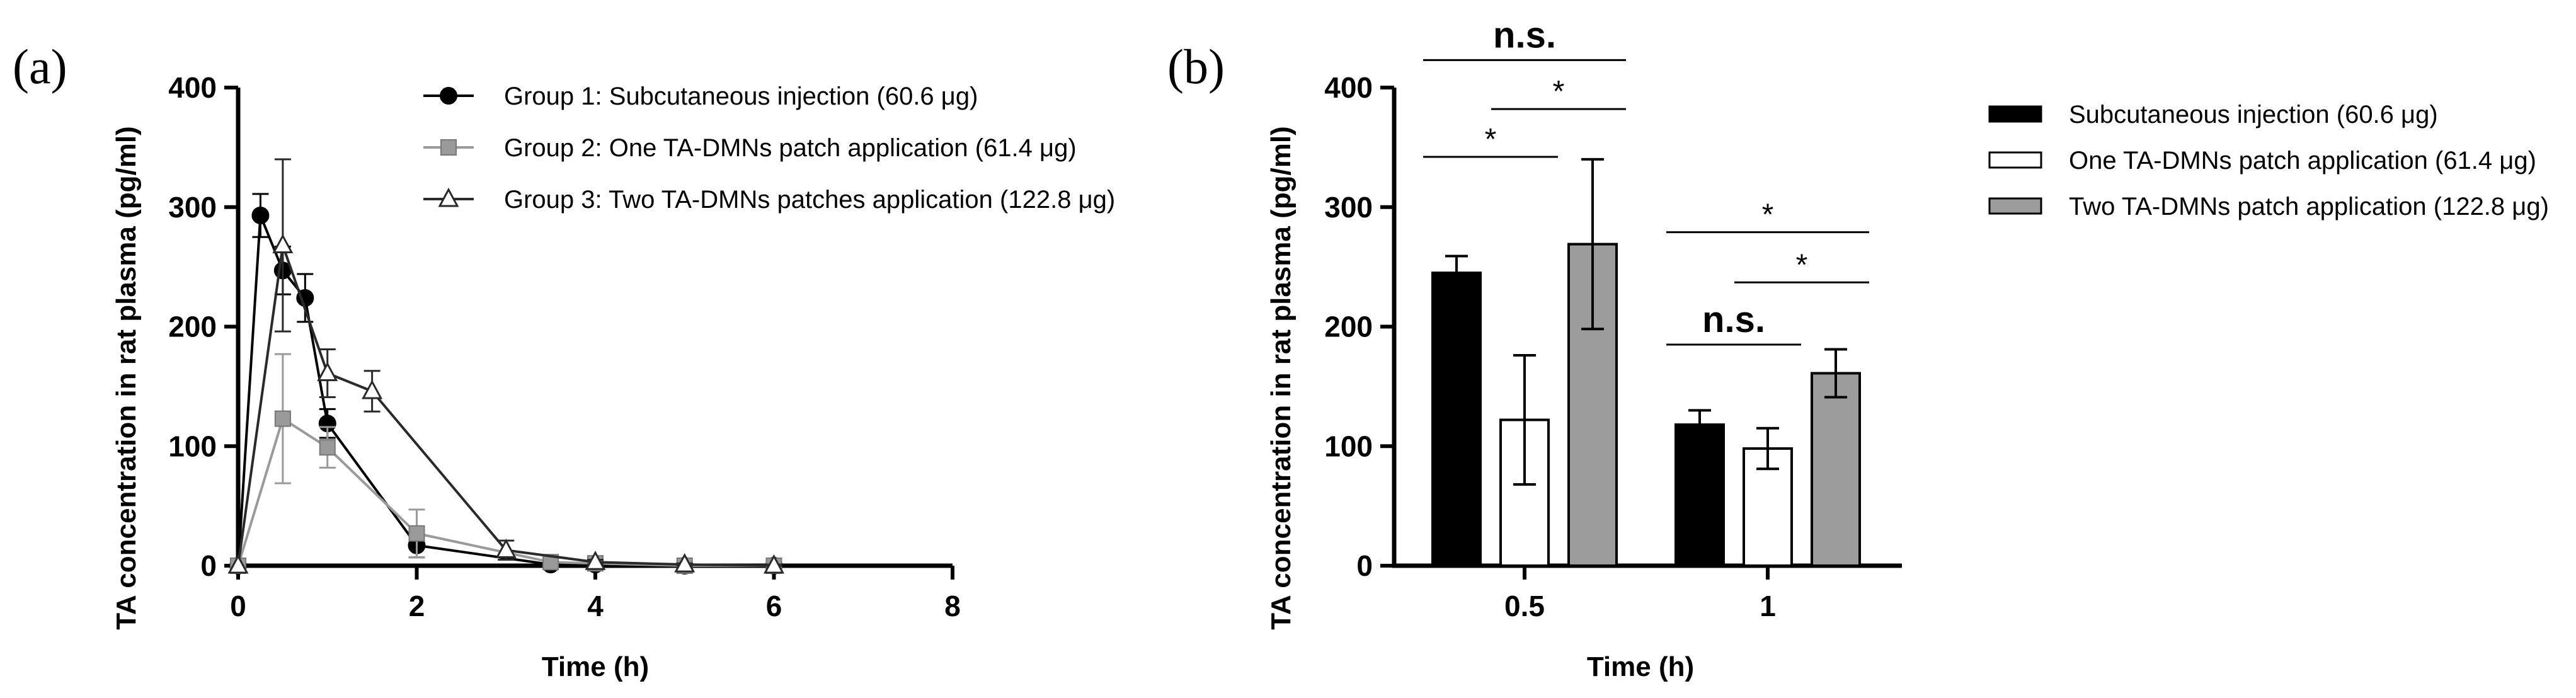  I want to click on panel-b-bars, so click(1646, 362).